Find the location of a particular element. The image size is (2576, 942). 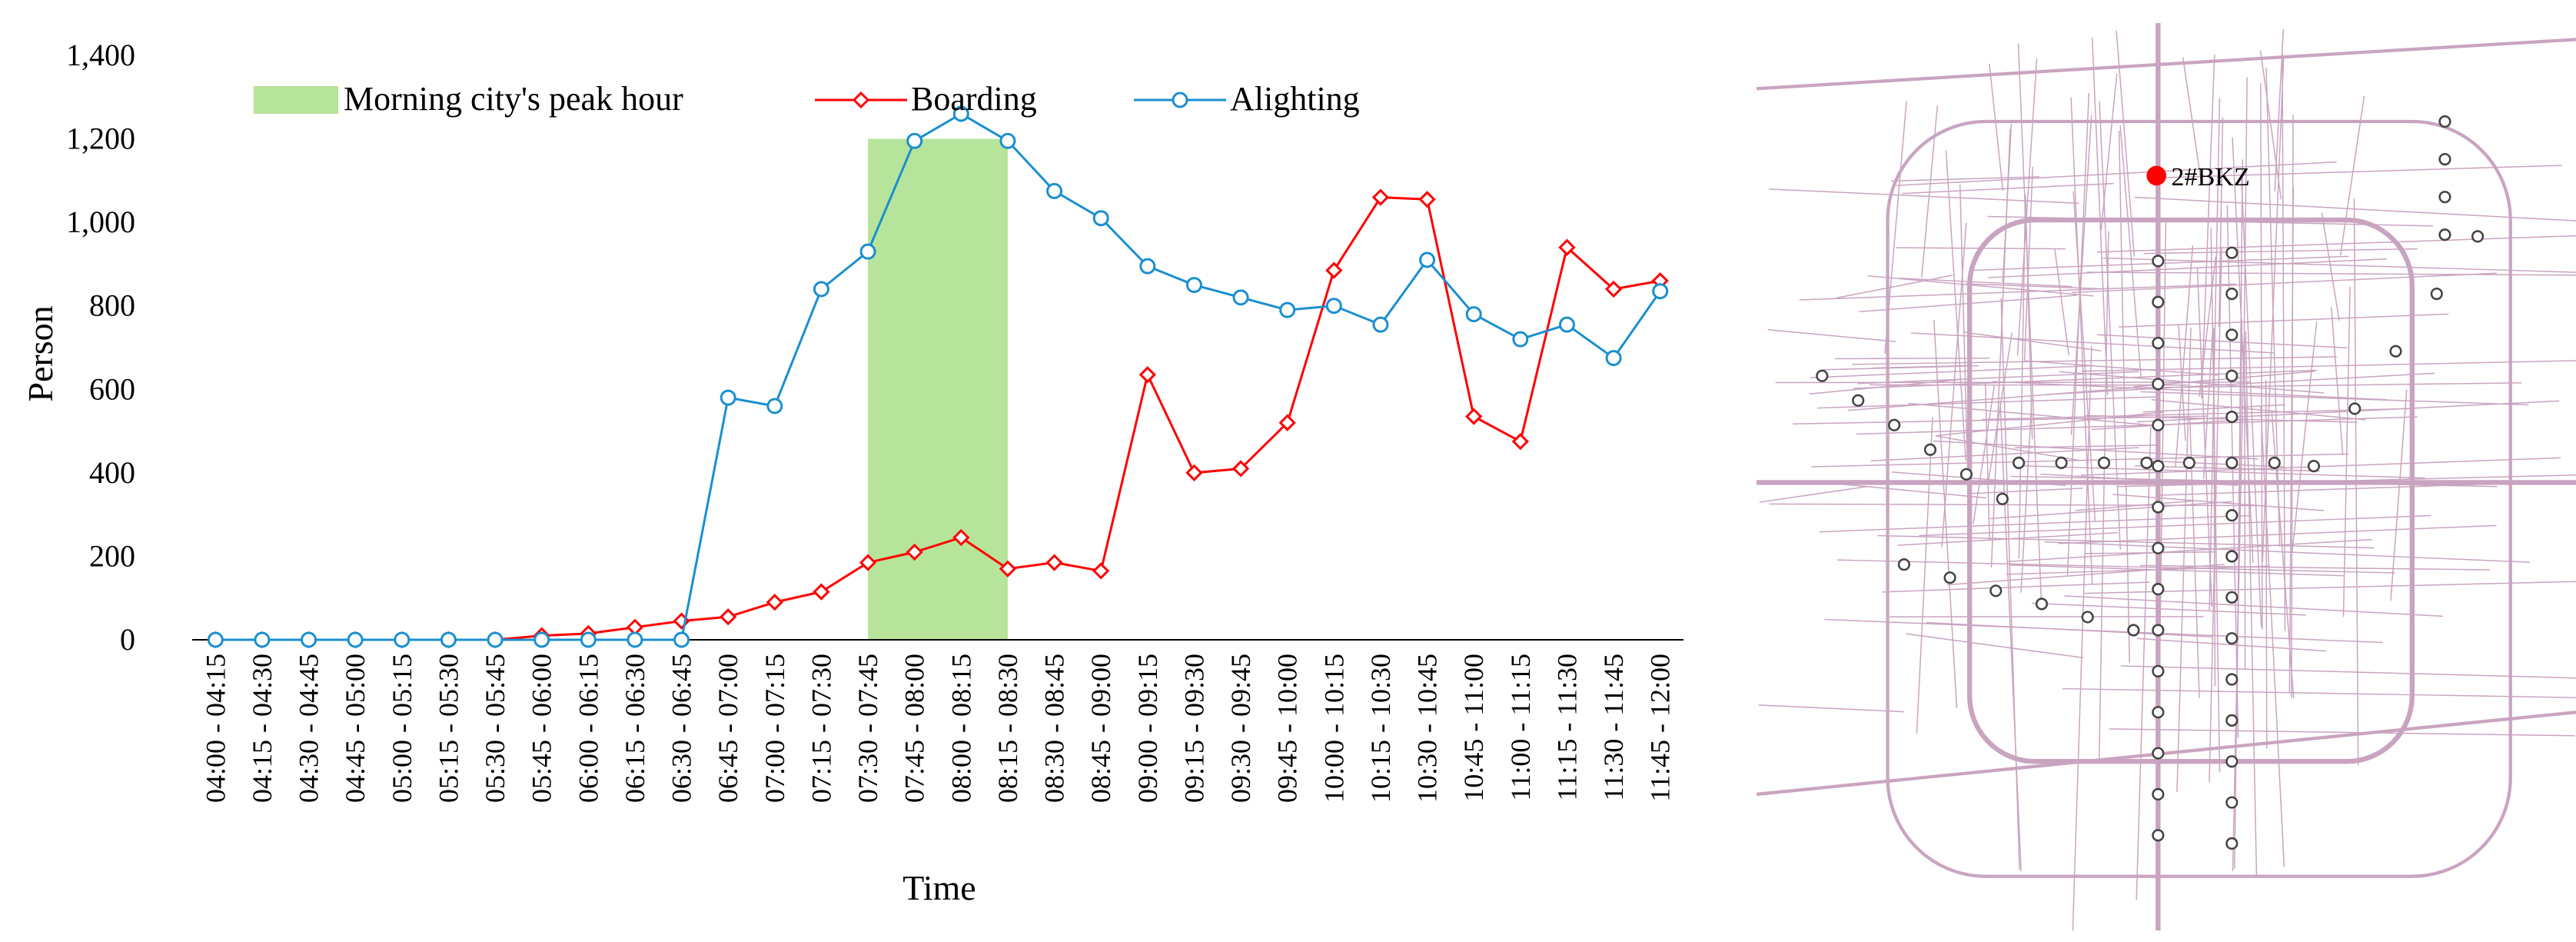

x-tick-label: 07:30 - 07:45 is located at coordinates (868, 728).